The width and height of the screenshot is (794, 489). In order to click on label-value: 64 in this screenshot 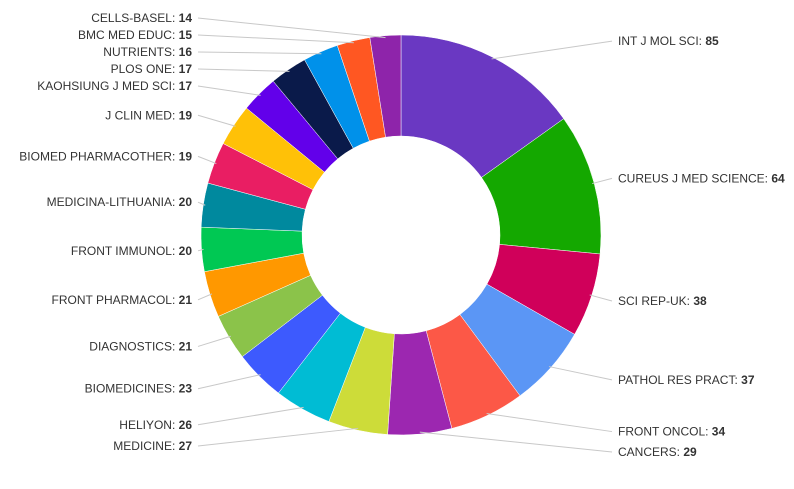, I will do `click(778, 178)`.